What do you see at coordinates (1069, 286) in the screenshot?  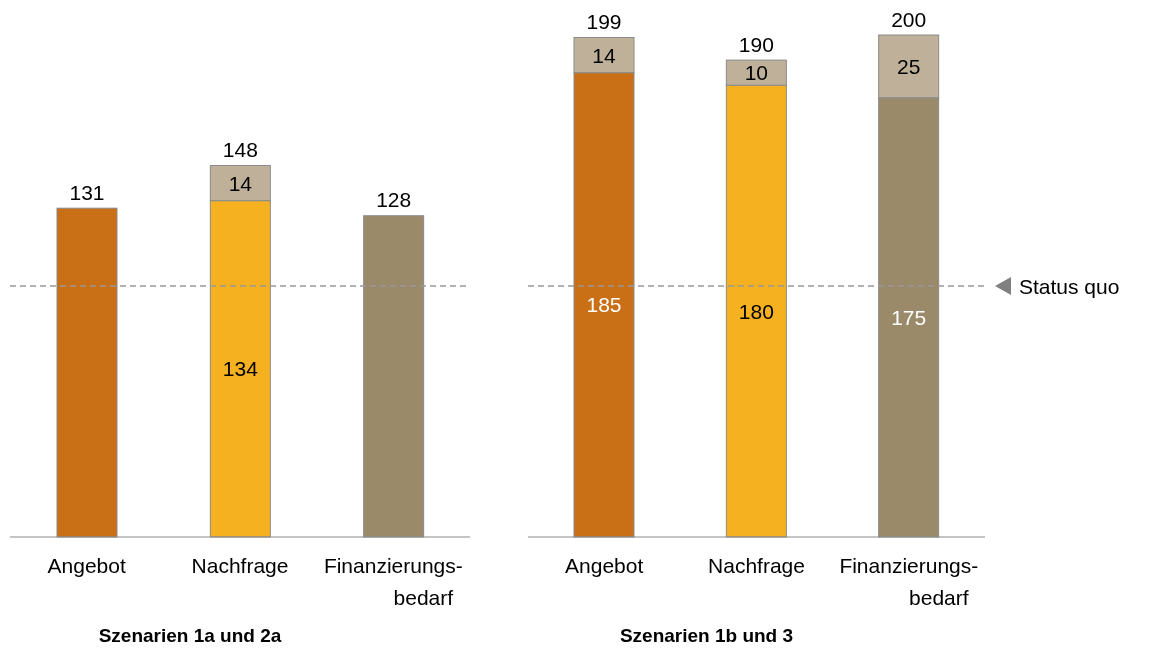 I see `ref-line-label: Status quo` at bounding box center [1069, 286].